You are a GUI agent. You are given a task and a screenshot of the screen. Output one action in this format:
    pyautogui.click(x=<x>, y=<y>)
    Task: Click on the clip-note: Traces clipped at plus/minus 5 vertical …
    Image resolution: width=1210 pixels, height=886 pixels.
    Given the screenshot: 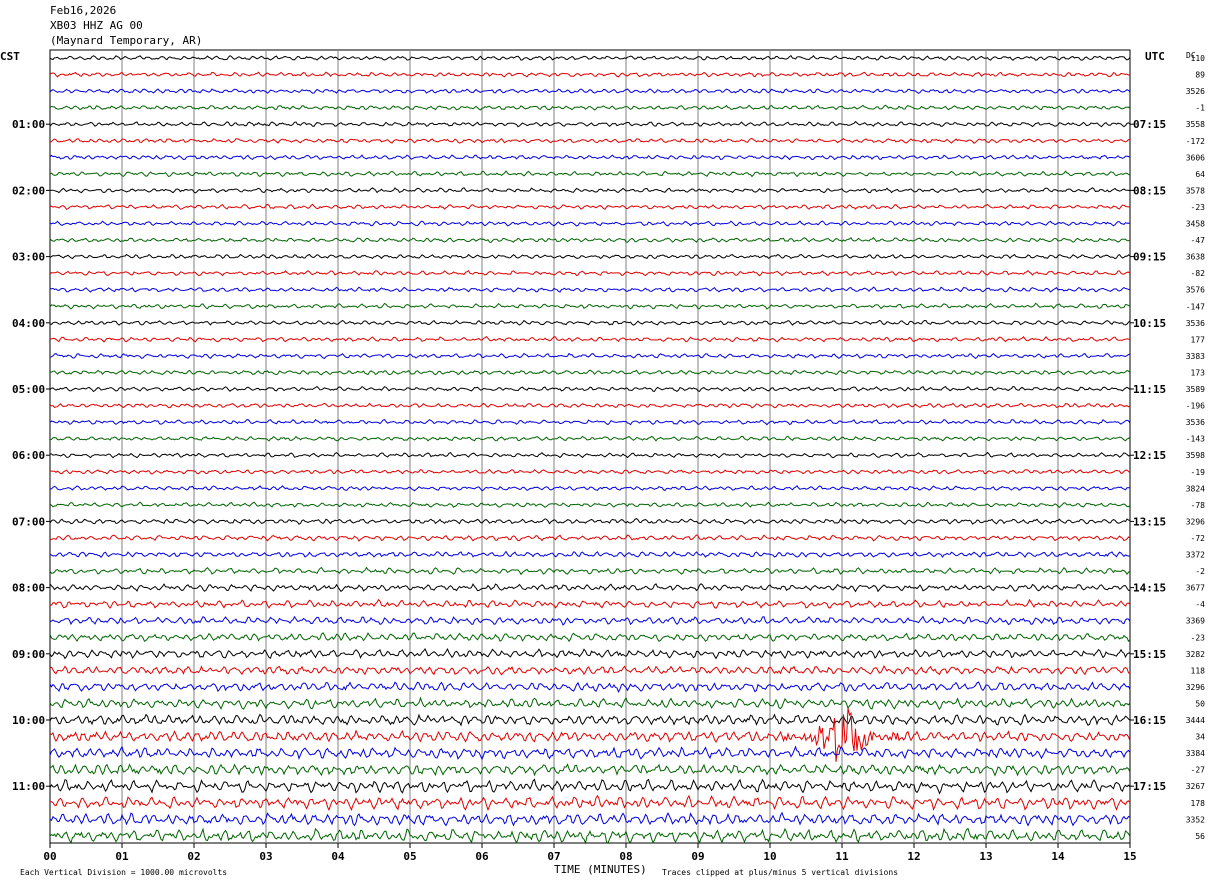 What is the action you would take?
    pyautogui.click(x=780, y=872)
    